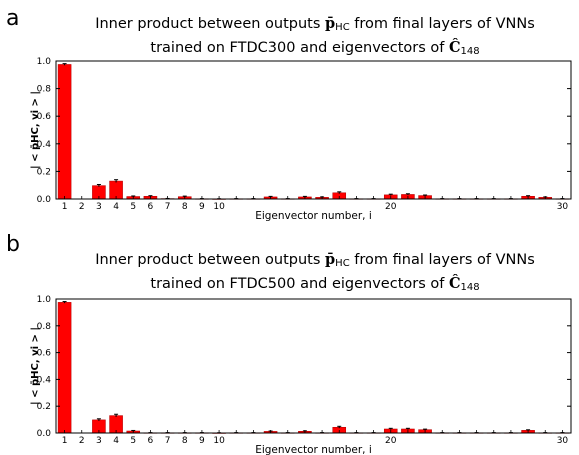 This screenshot has width=579, height=455. I want to click on title-line2-pre: trained on FTDC500 and eigenvectors of, so click(299, 284).